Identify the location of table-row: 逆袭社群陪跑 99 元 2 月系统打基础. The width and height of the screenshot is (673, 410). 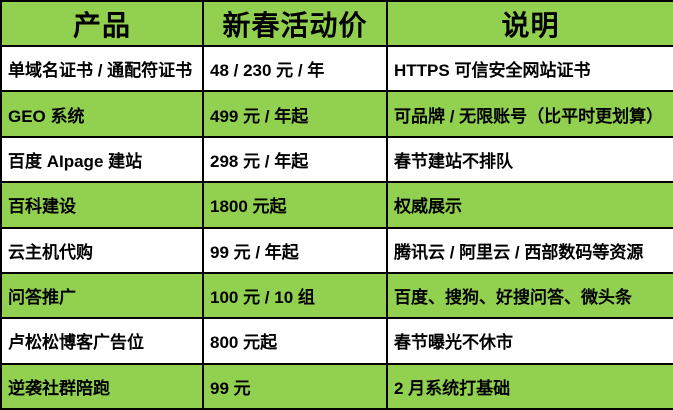
(336, 386).